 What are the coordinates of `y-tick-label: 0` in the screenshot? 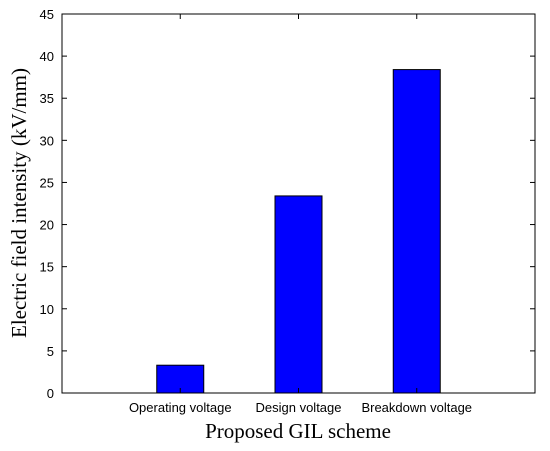 It's located at (50, 393).